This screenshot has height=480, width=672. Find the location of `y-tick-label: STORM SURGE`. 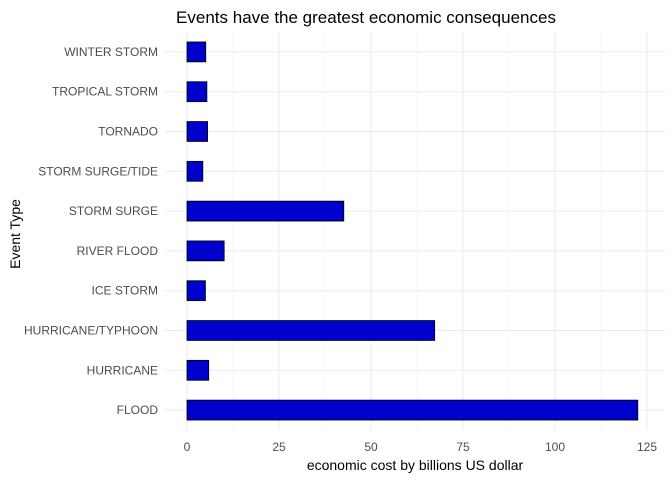

y-tick-label: STORM SURGE is located at coordinates (113, 211).